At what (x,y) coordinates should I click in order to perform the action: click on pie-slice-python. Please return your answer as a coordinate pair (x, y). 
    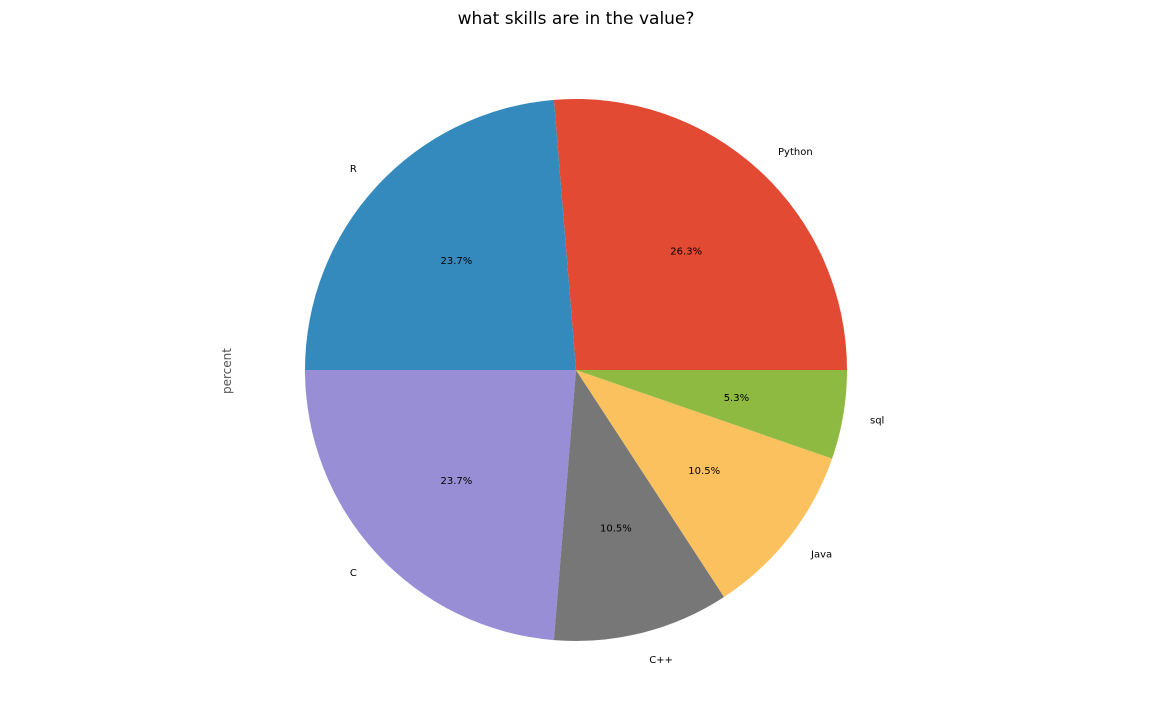
    Looking at the image, I should click on (700, 234).